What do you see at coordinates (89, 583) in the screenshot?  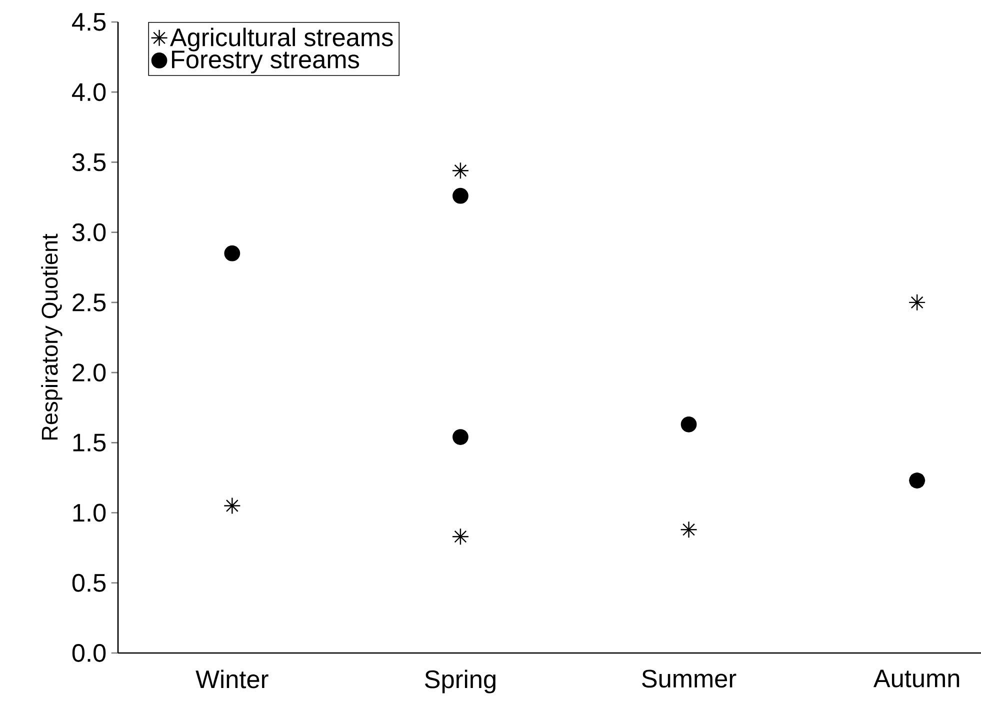 I see `y-tick-label: 0.5` at bounding box center [89, 583].